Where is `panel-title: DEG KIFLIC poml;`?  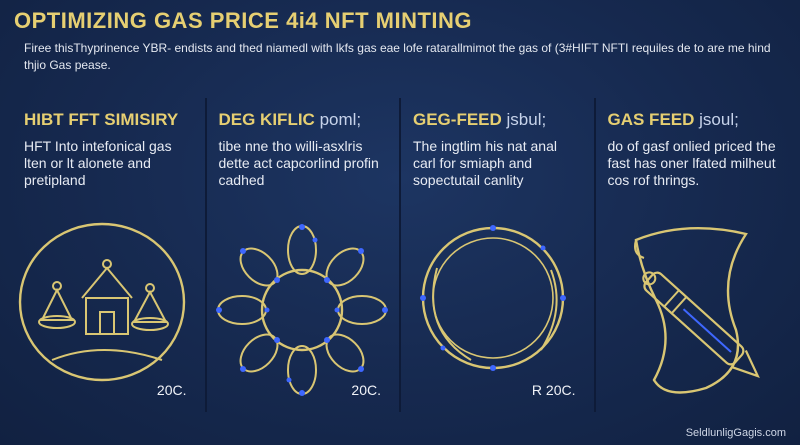 panel-title: DEG KIFLIC poml; is located at coordinates (303, 120).